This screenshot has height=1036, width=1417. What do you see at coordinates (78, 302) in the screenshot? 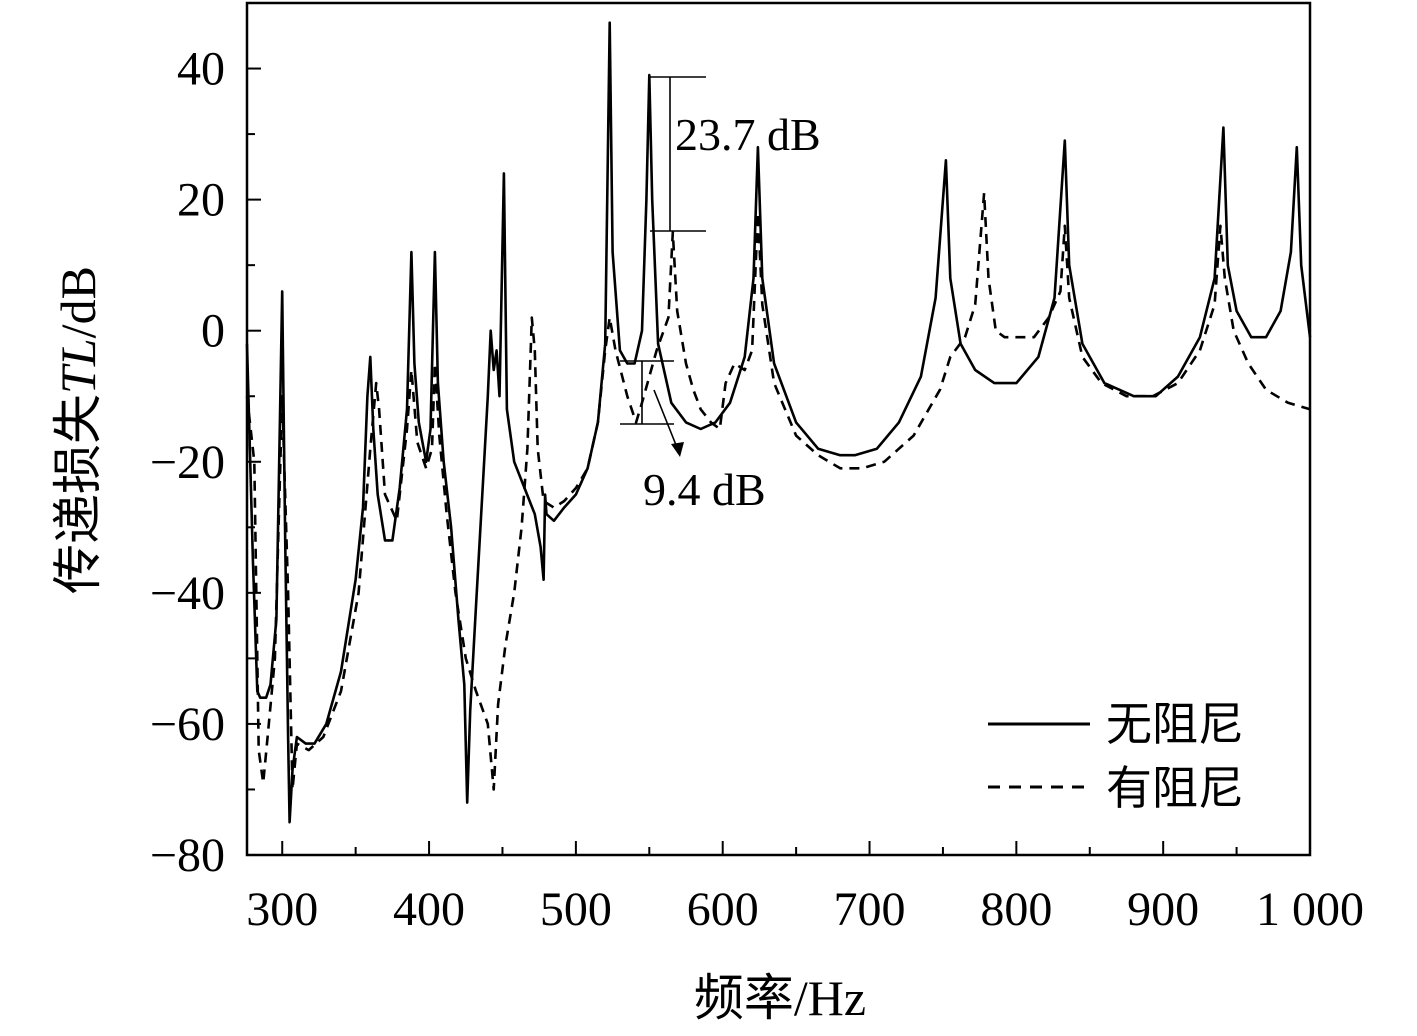
I see `y-axis-title-unit: /dB` at bounding box center [78, 302].